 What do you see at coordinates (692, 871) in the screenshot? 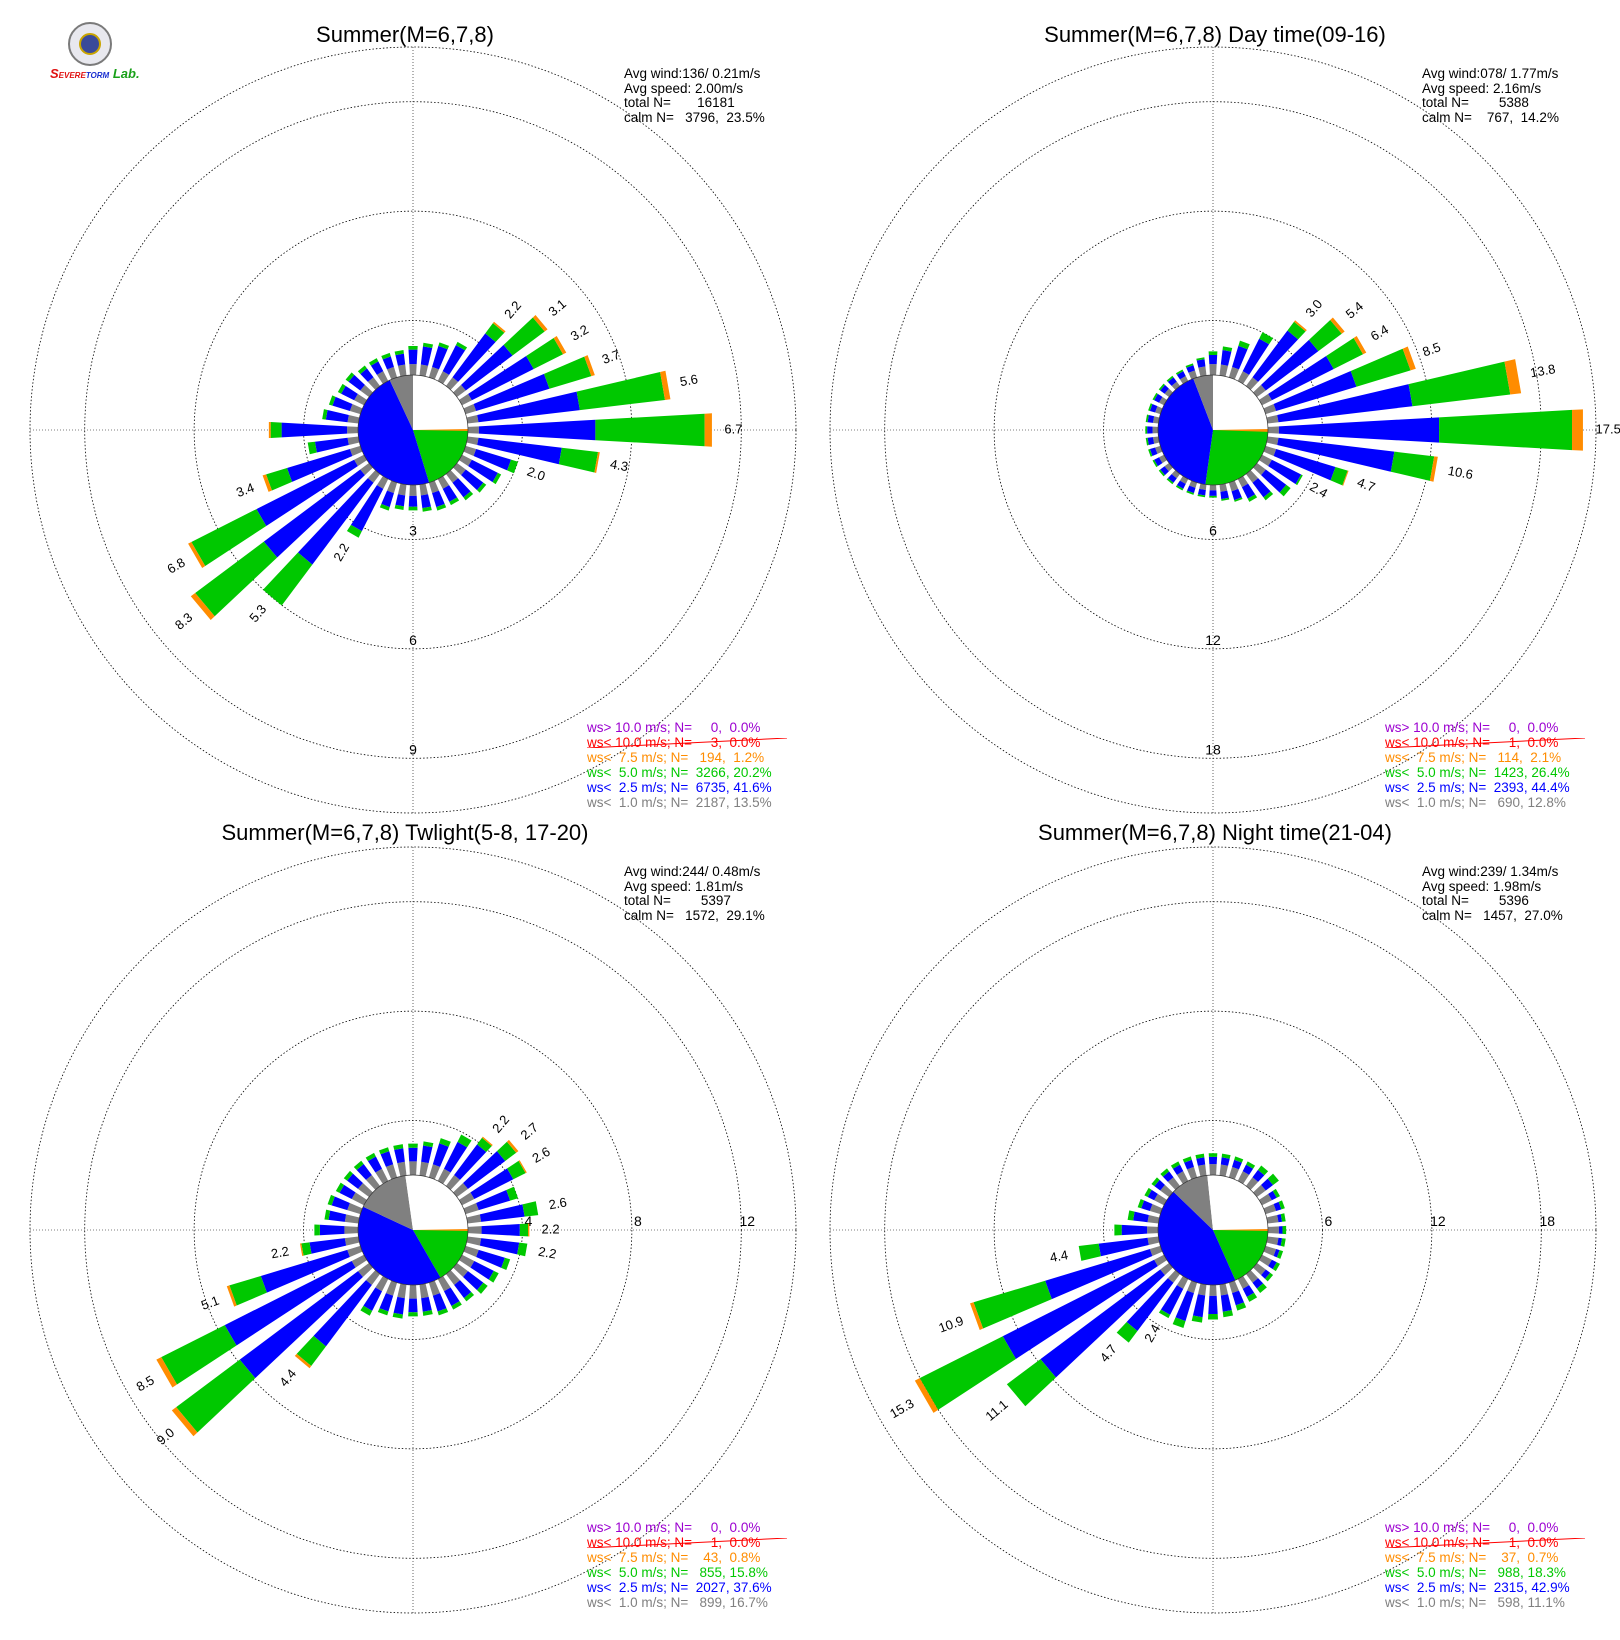
I see `avg-wind: Avg wind:244/ 0.48m/s` at bounding box center [692, 871].